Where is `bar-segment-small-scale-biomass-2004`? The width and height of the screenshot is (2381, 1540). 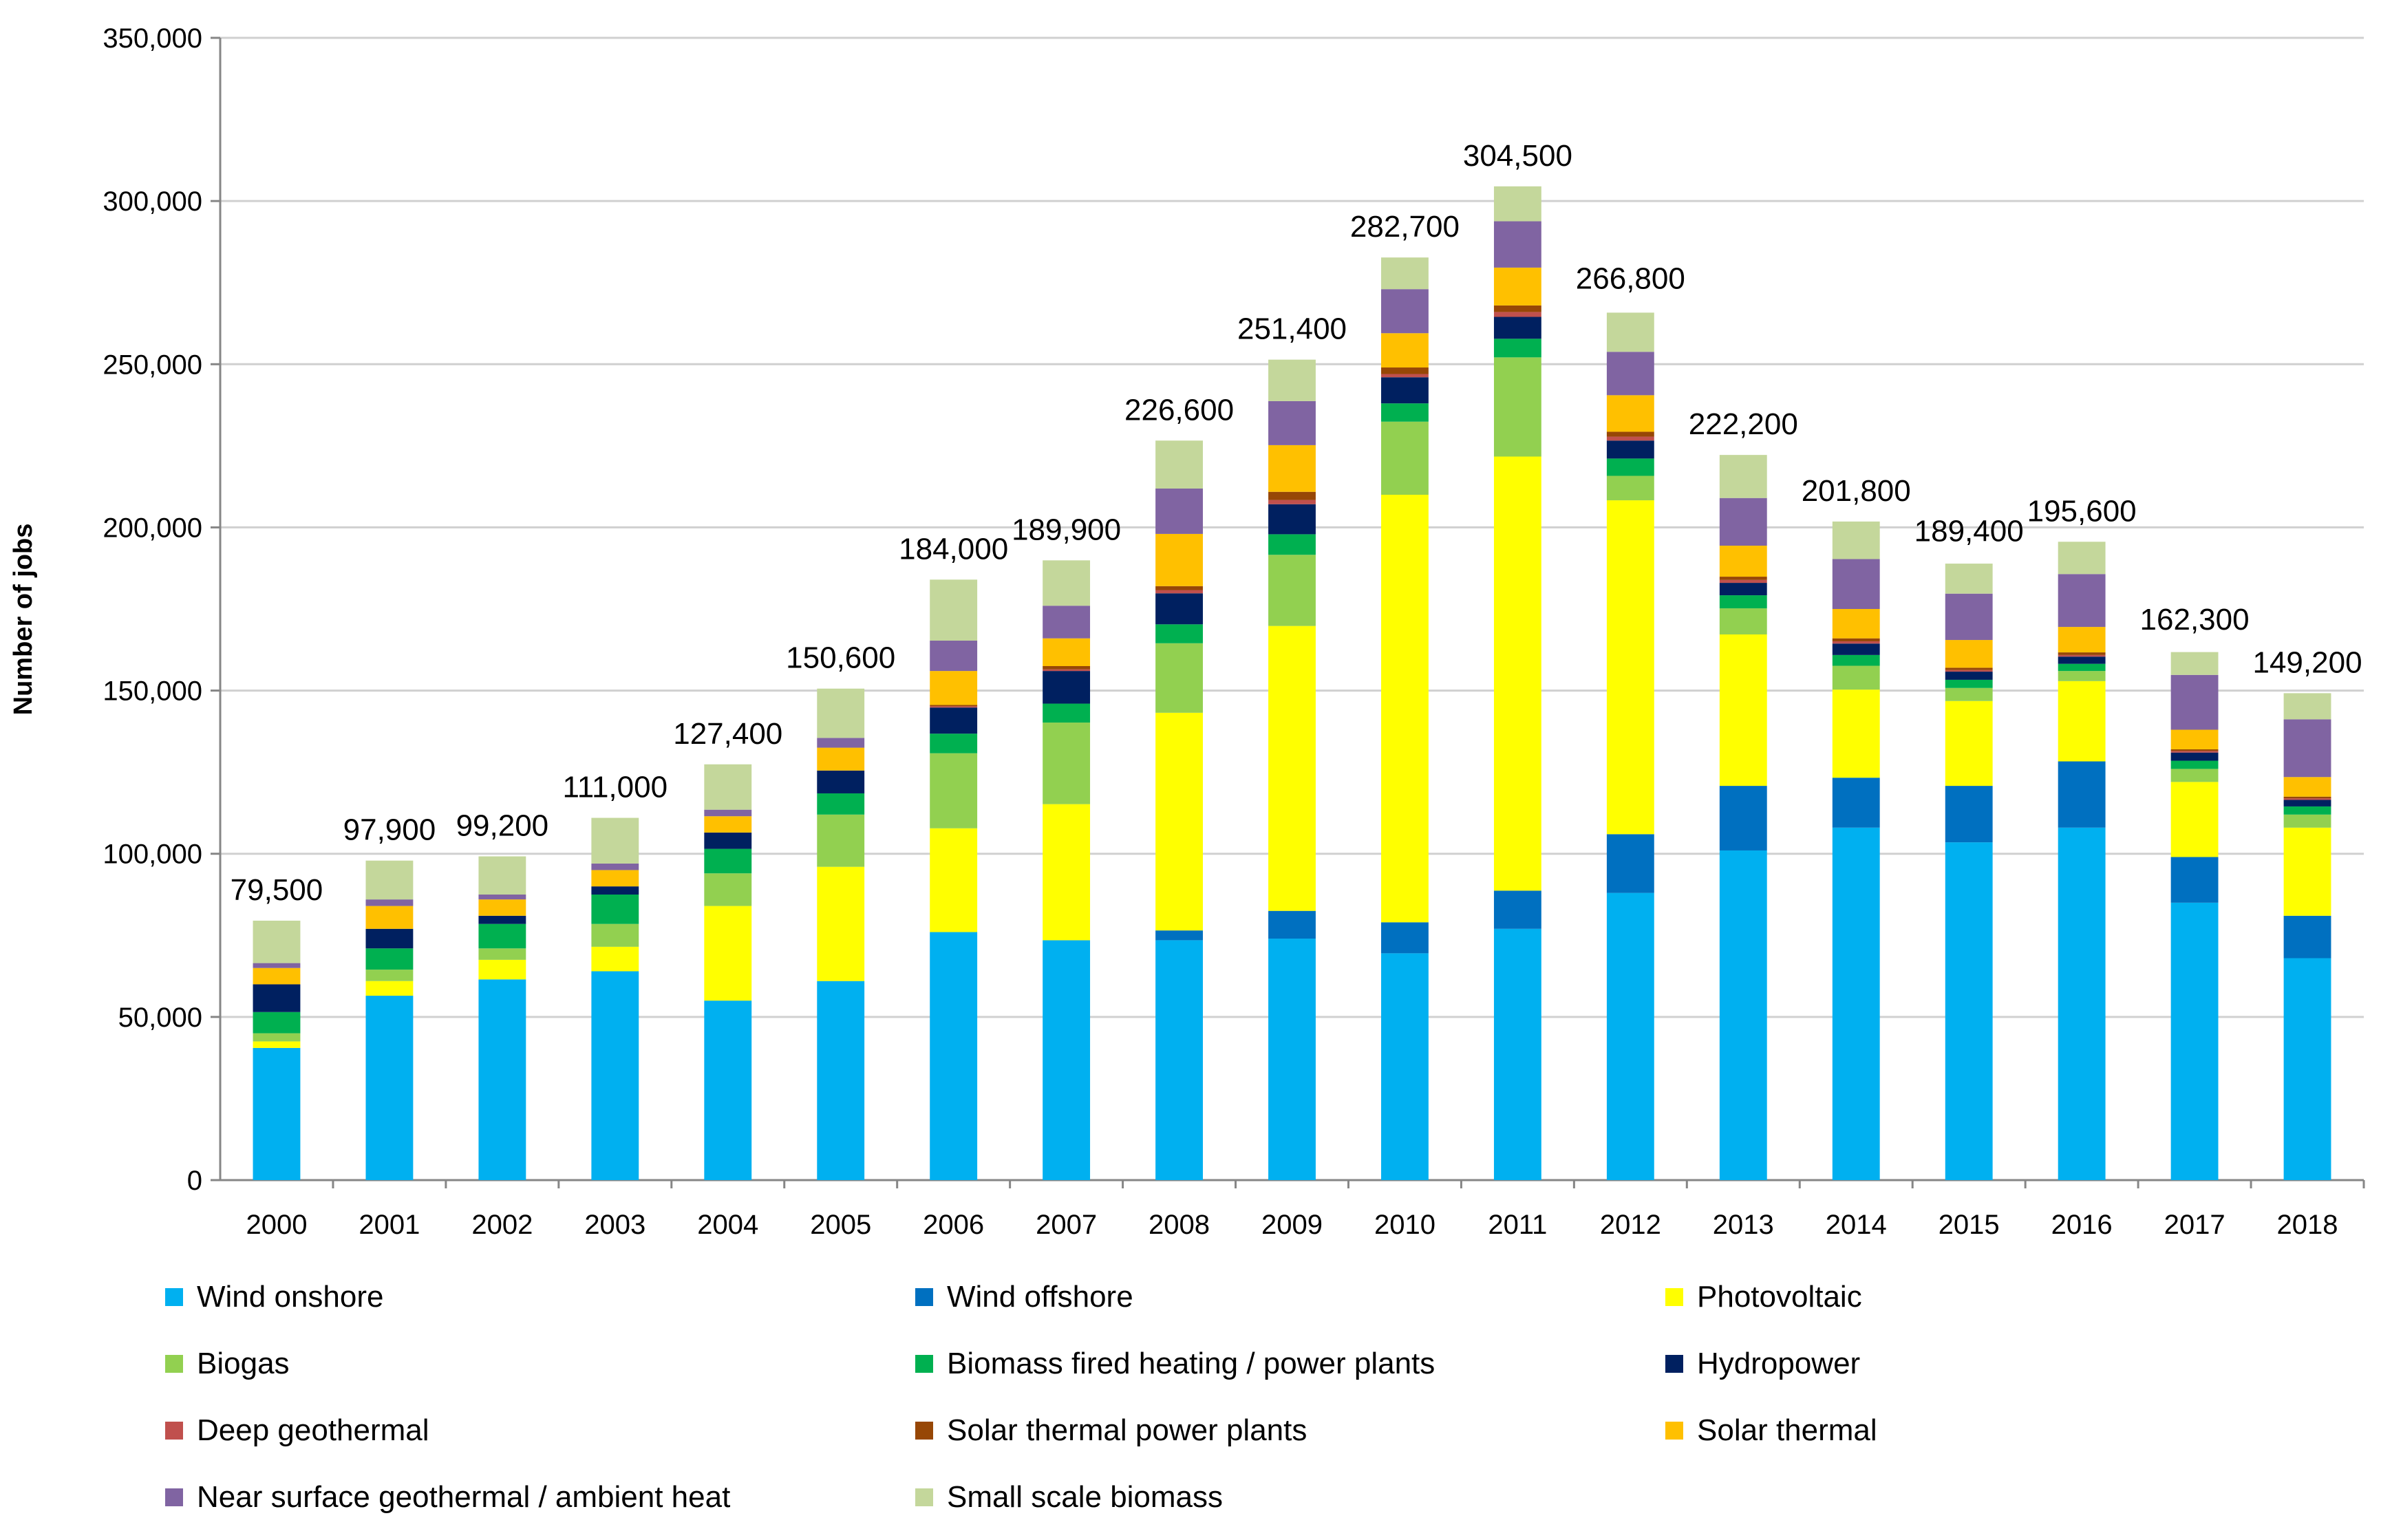
bar-segment-small-scale-biomass-2004 is located at coordinates (728, 787).